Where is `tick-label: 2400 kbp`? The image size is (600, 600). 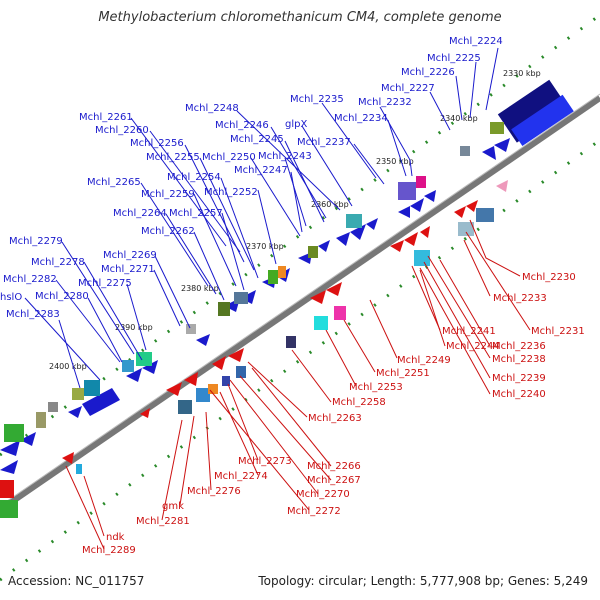
tick-label: 2400 kbp is located at coordinates (68, 366).